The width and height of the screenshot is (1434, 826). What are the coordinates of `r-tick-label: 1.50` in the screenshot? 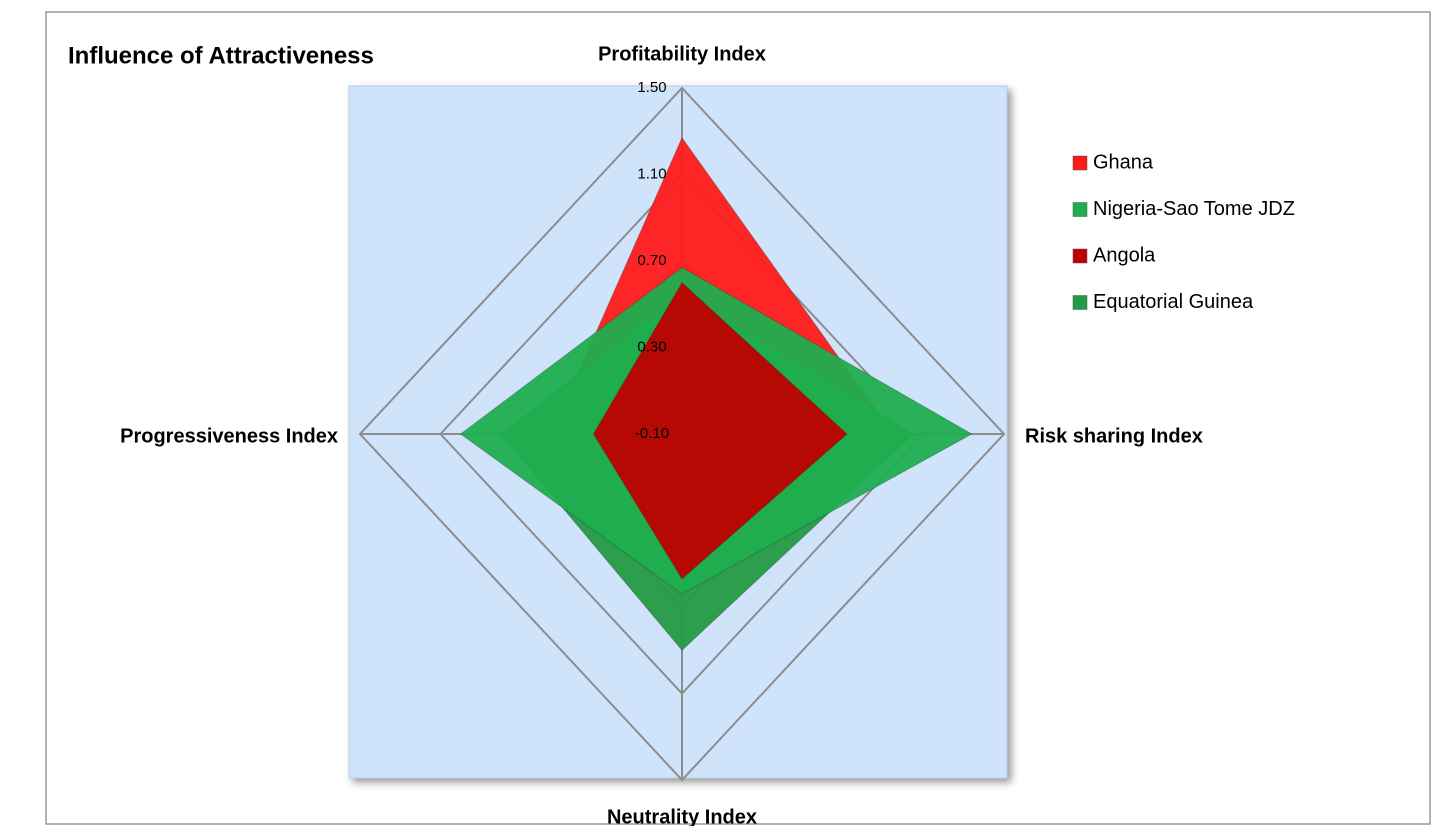 It's located at (651, 87).